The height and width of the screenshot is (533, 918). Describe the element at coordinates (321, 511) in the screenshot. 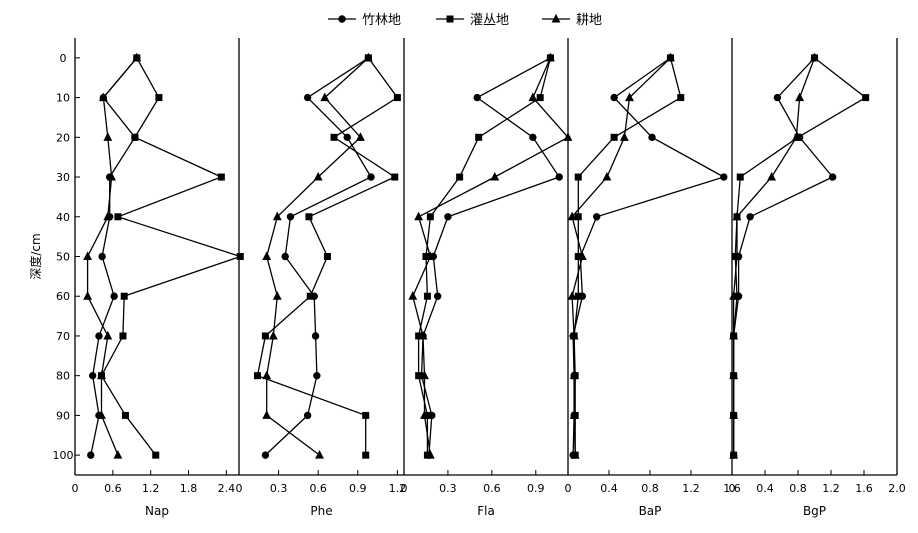

I see `x-axis-label: Phe` at that location.